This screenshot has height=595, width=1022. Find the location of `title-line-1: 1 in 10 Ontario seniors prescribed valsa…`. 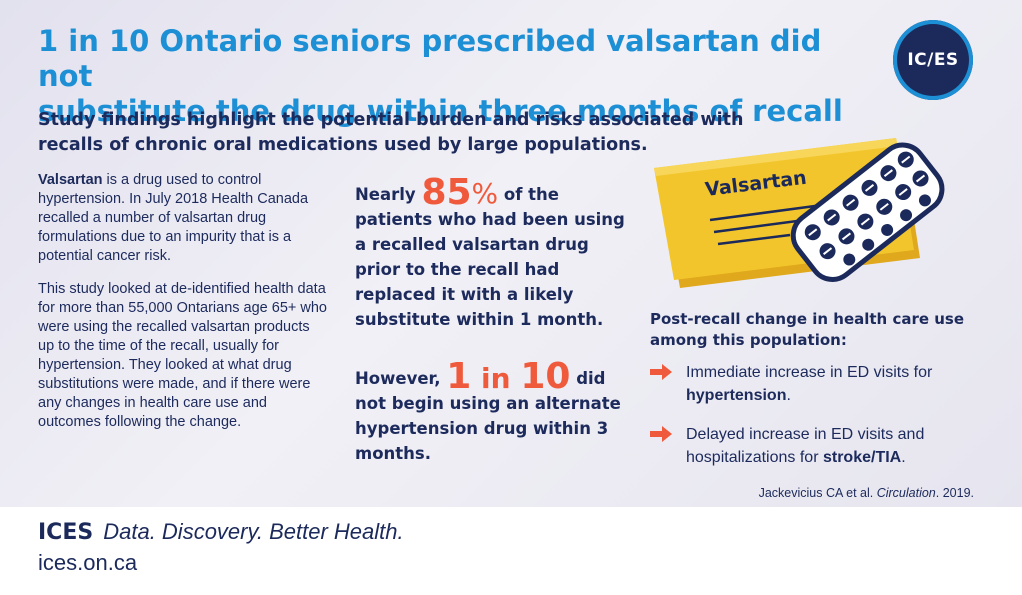

title-line-1: 1 in 10 Ontario seniors prescribed valsa… is located at coordinates (430, 58).